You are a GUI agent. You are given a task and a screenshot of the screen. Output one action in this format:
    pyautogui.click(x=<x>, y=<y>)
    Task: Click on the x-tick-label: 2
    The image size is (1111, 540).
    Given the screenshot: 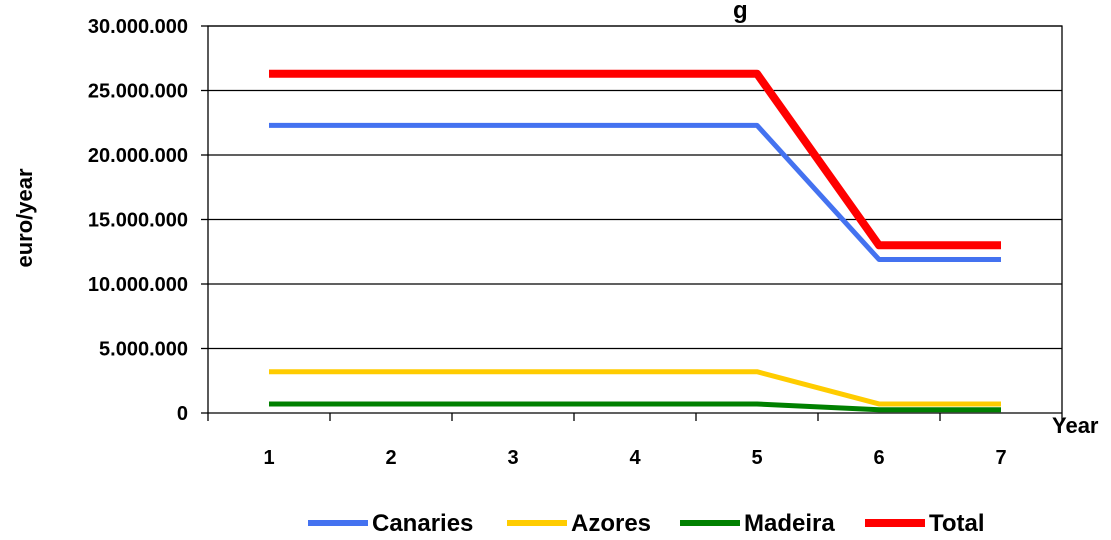 What is the action you would take?
    pyautogui.click(x=390, y=458)
    